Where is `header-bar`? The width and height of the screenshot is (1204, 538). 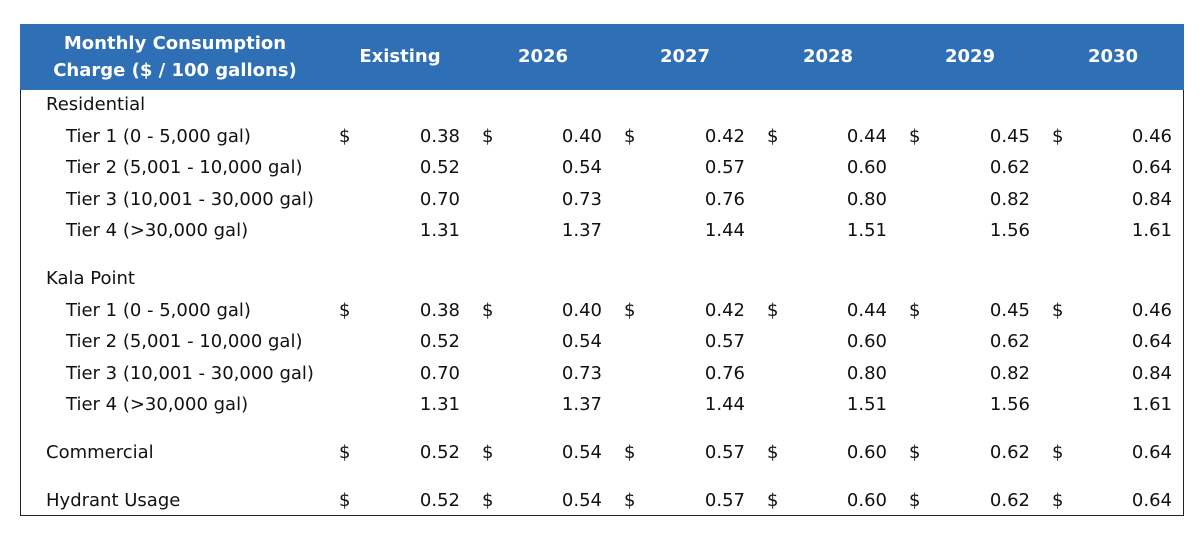
header-bar is located at coordinates (602, 57).